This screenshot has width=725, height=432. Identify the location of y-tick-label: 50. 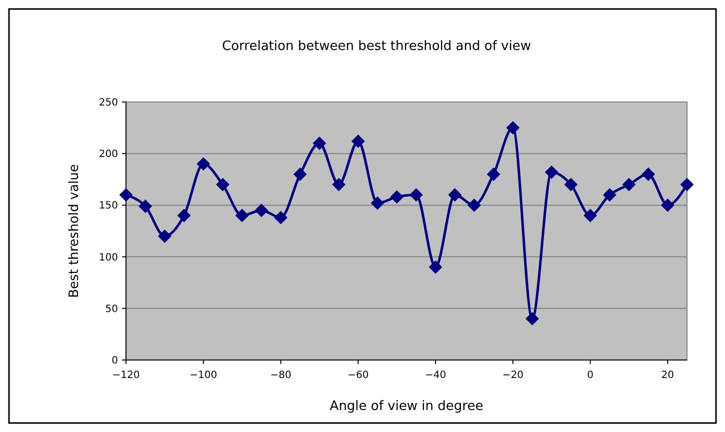
(111, 309).